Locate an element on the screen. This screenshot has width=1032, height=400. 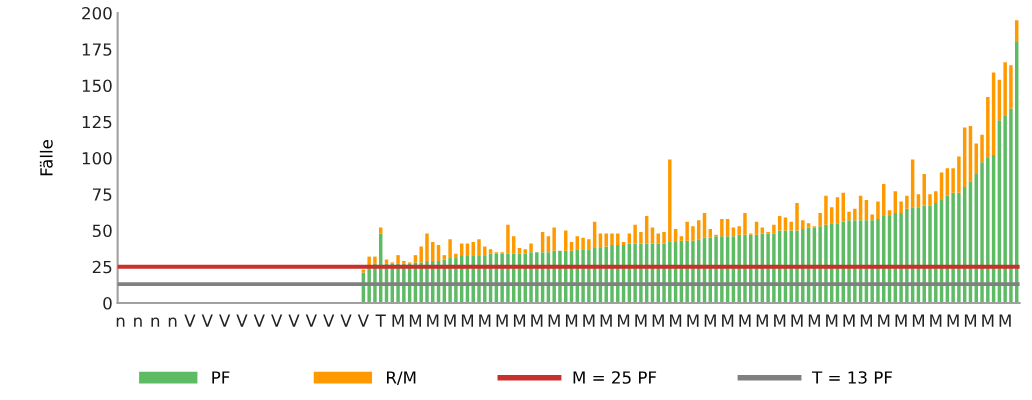
y-tick-label: 100 is located at coordinates (97, 158).